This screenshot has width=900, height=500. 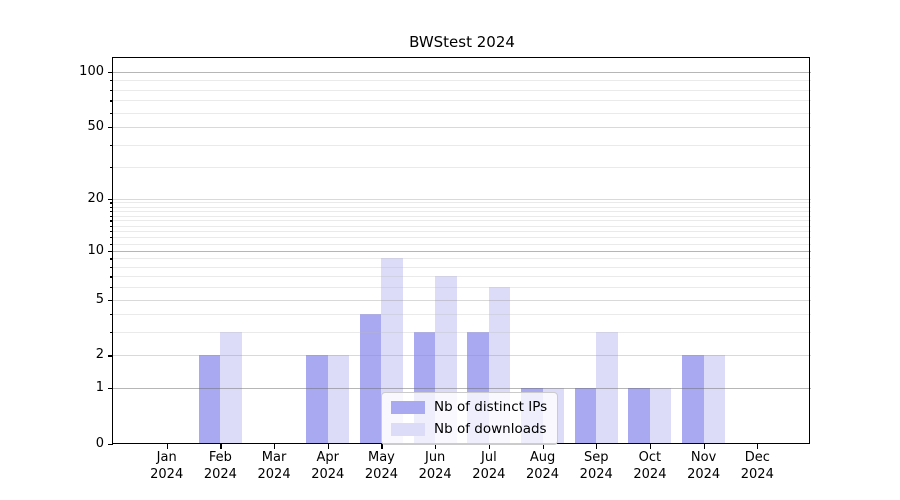 I want to click on legend-label-downloads: Nb of downloads, so click(x=490, y=429).